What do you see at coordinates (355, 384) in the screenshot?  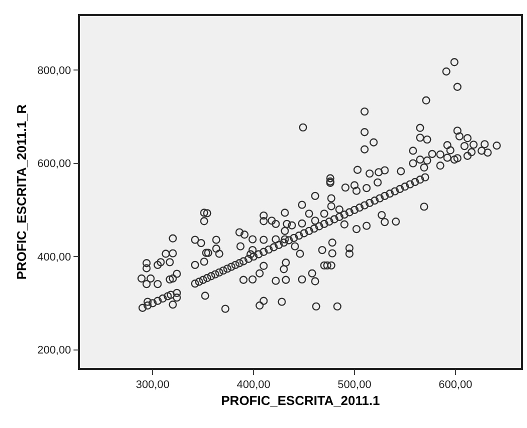 I see `x-tick-label: 500,00` at bounding box center [355, 384].